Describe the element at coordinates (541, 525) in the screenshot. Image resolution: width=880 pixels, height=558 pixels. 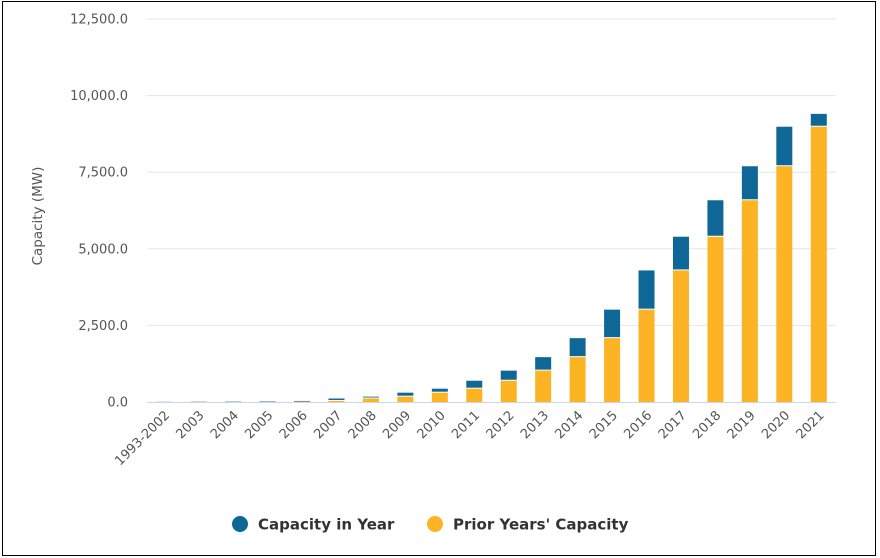
I see `legend-label: Prior Years' Capacity` at that location.